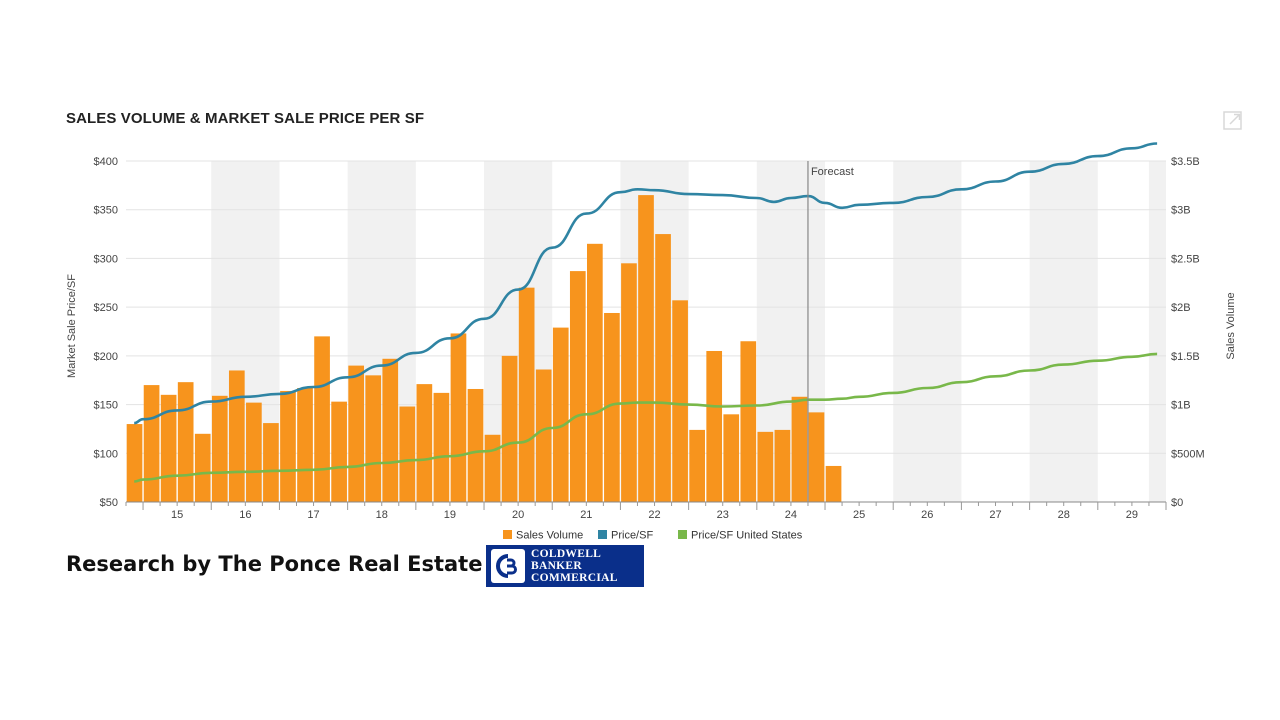 This screenshot has width=1280, height=720. What do you see at coordinates (632, 536) in the screenshot?
I see `legend-label-1: Price/SF` at bounding box center [632, 536].